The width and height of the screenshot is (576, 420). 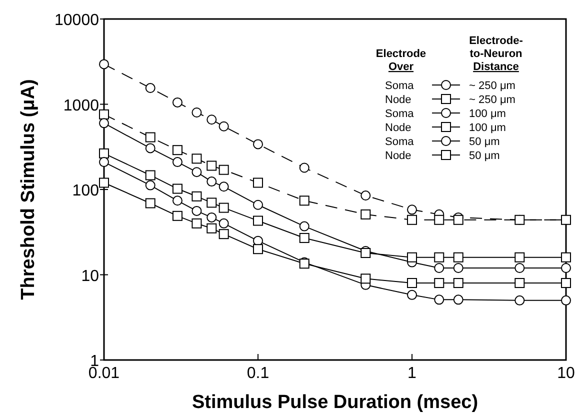 What do you see at coordinates (445, 114) in the screenshot?
I see `text: Soma 100 μm` at bounding box center [445, 114].